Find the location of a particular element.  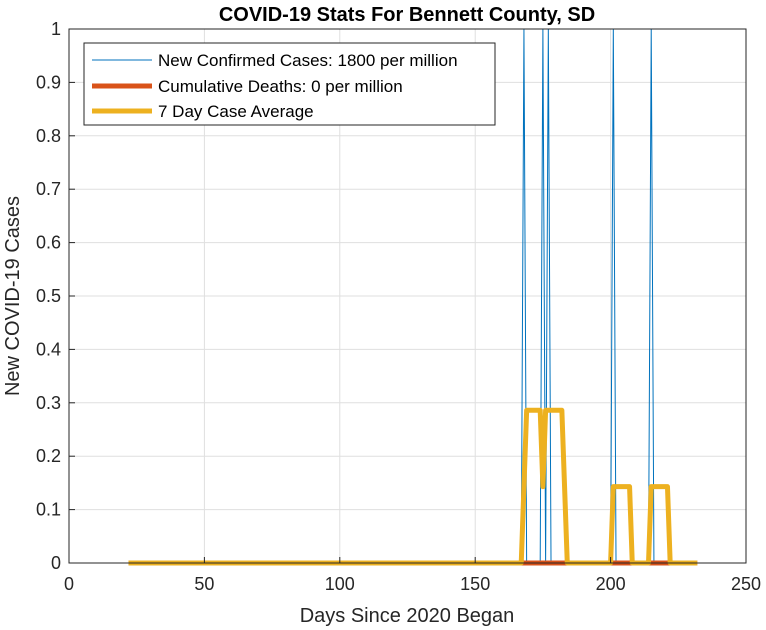

y-tick-label: 0.2 is located at coordinates (48, 456).